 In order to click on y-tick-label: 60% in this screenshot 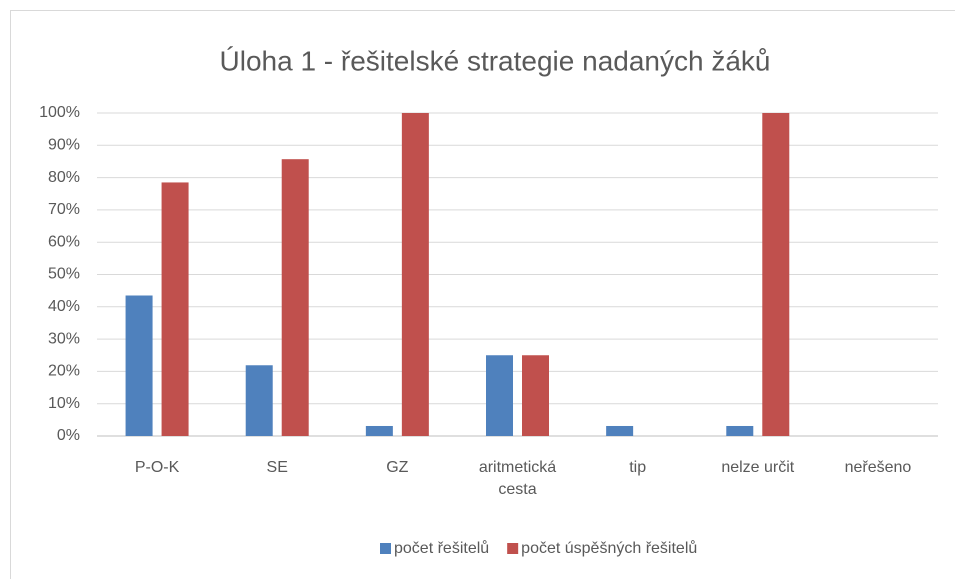, I will do `click(64, 241)`.